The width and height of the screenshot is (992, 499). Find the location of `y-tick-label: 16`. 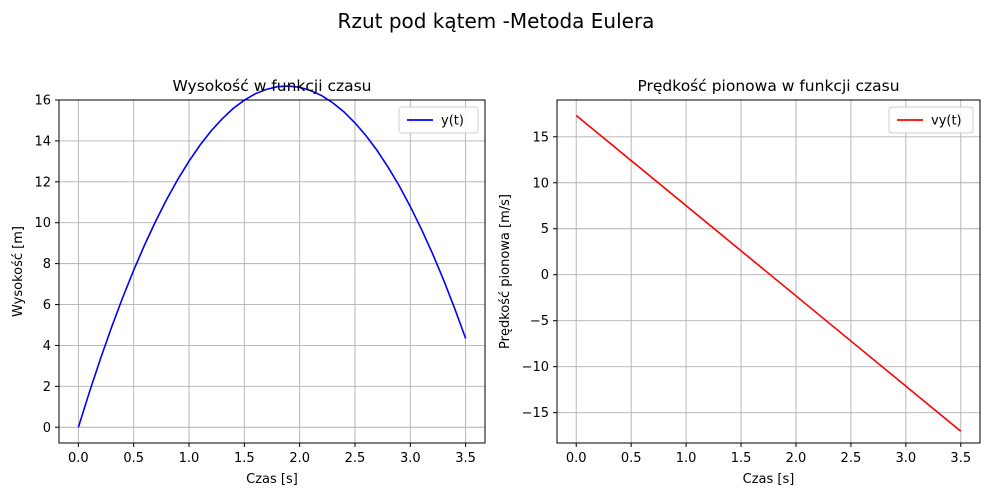

y-tick-label: 16 is located at coordinates (42, 101).